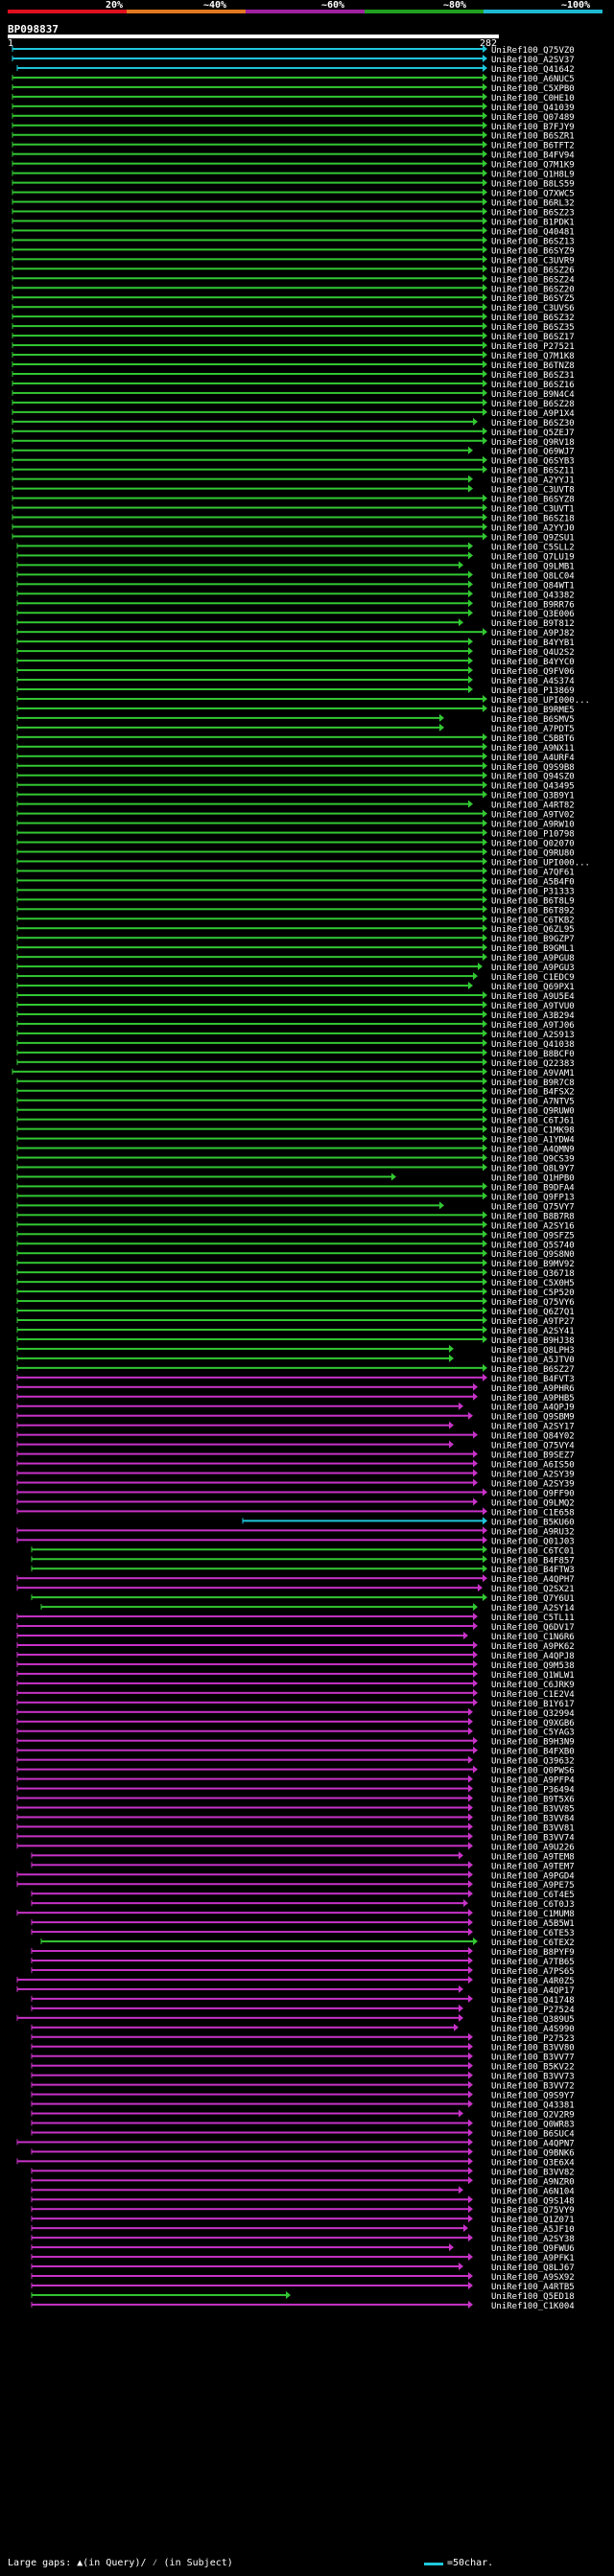 The image size is (614, 2576). What do you see at coordinates (533, 1733) in the screenshot?
I see `hit-label: UniRef100_C5YAG3` at bounding box center [533, 1733].